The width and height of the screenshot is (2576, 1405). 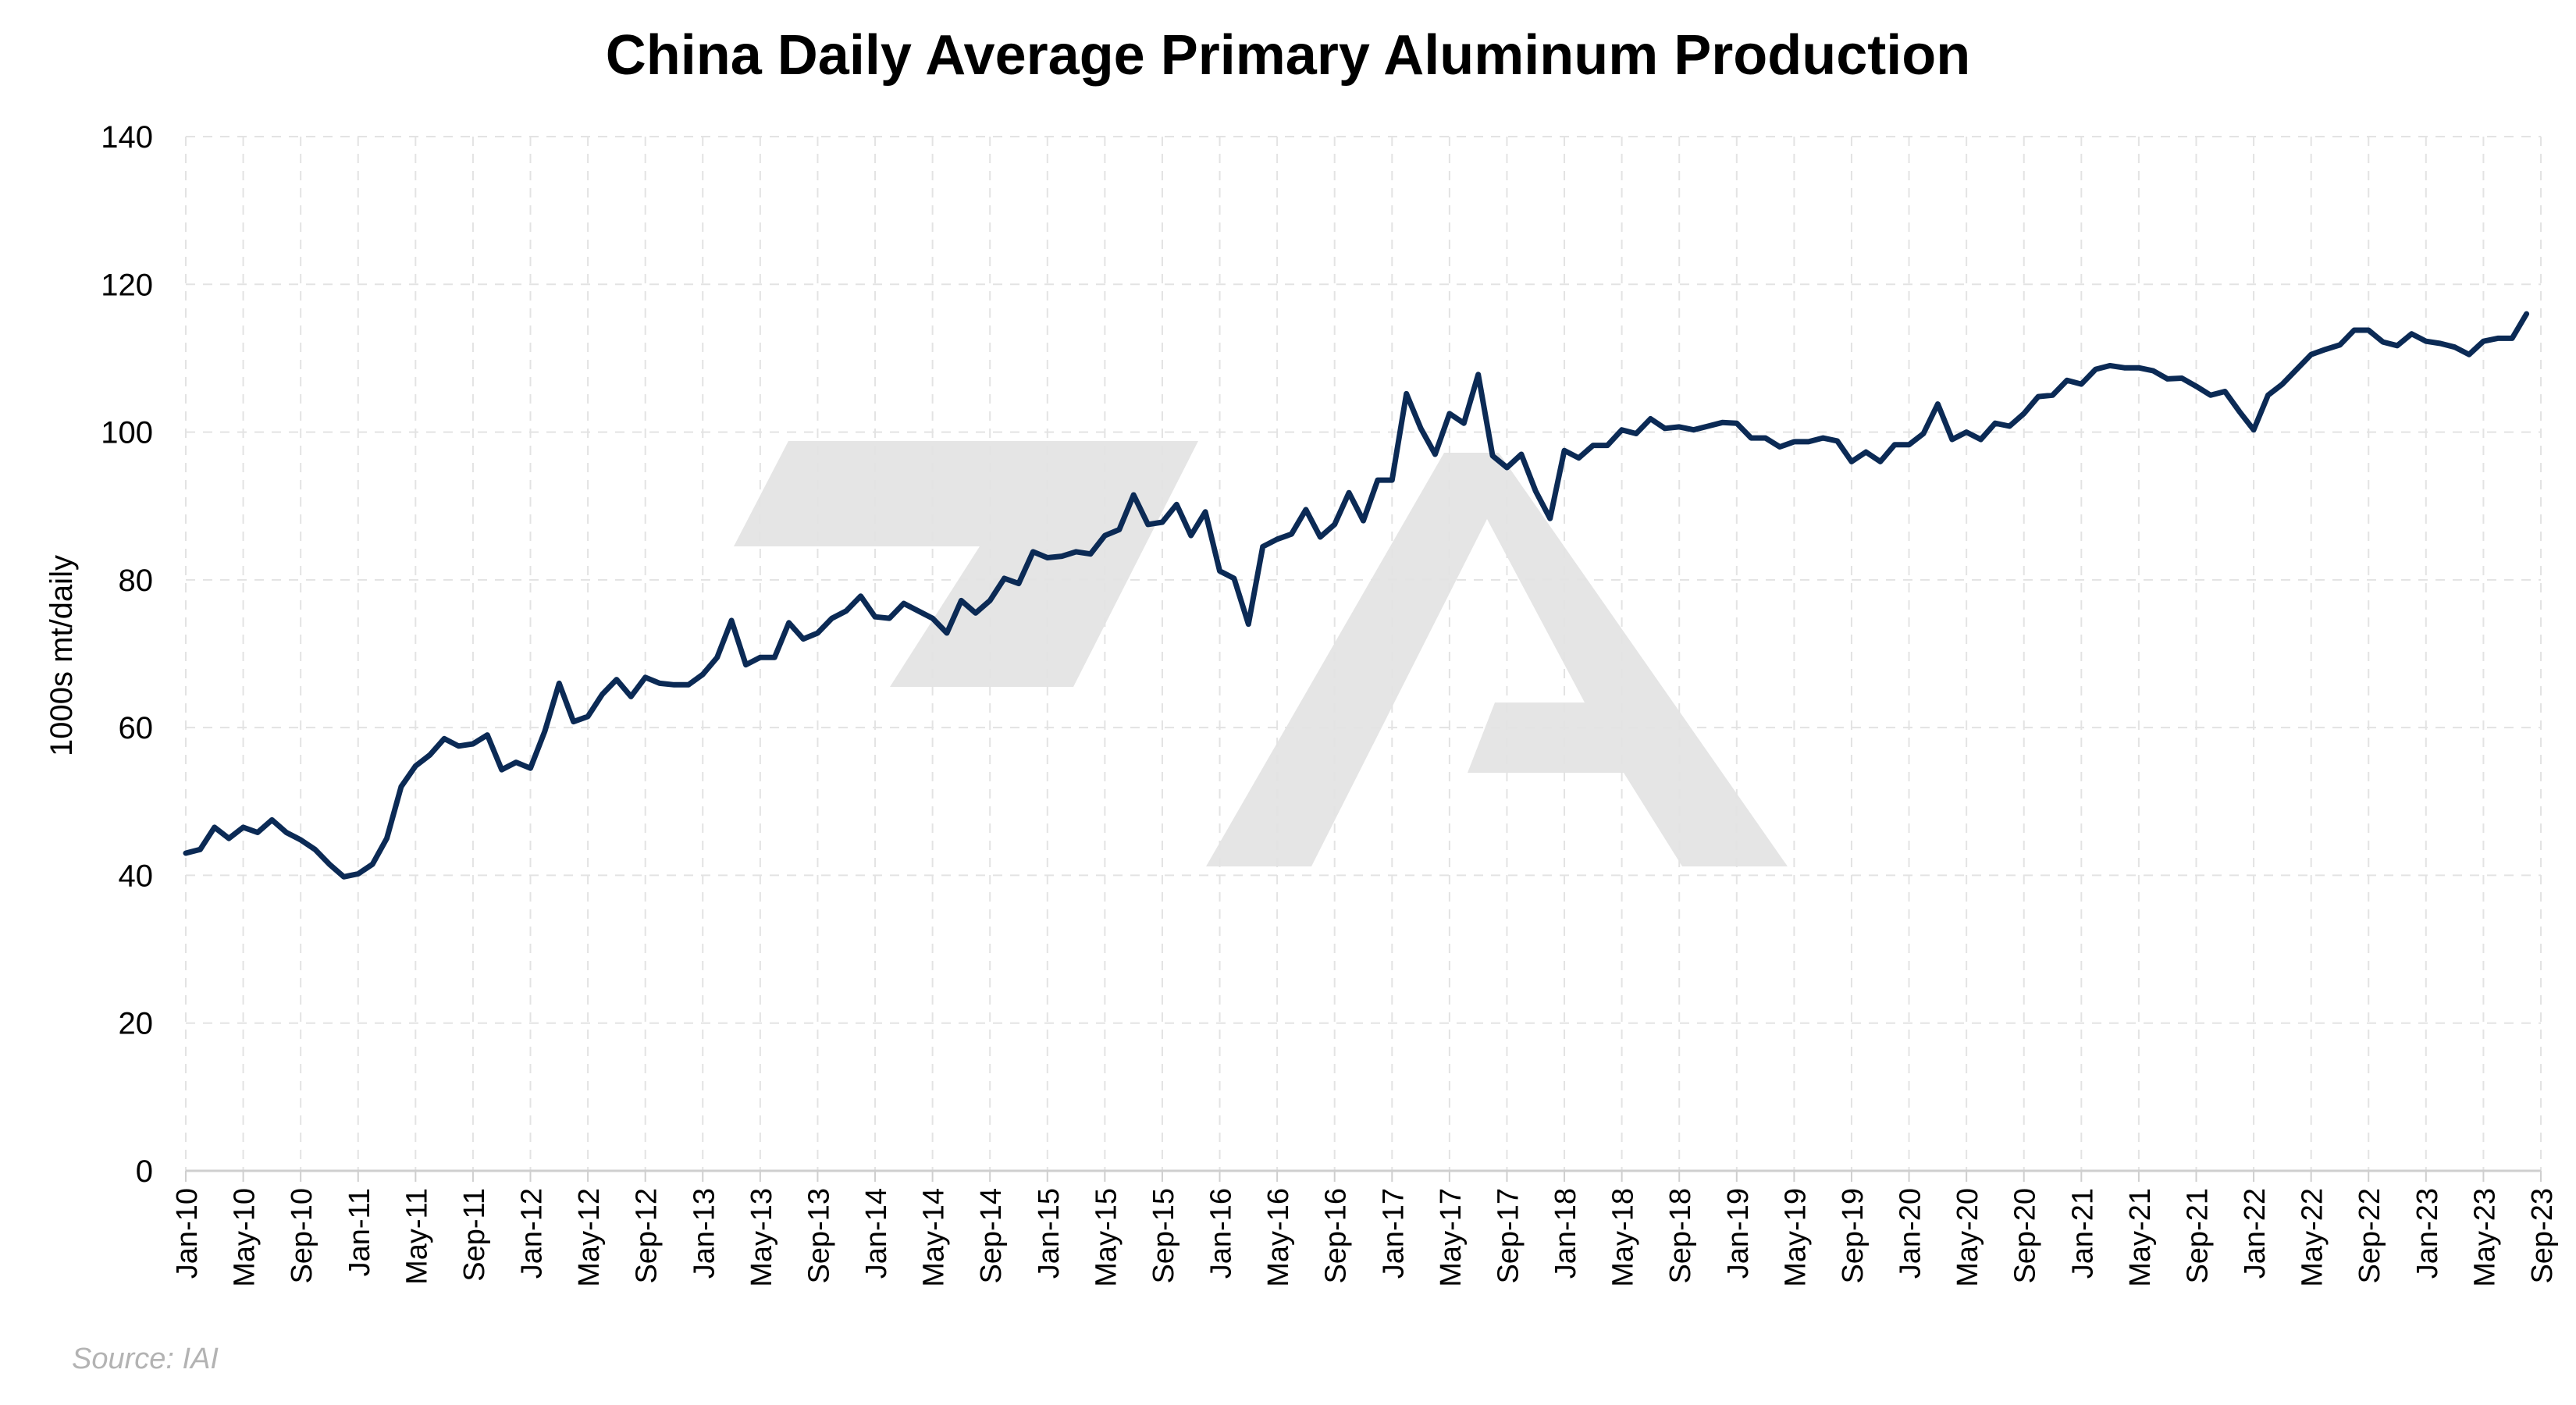 What do you see at coordinates (1508, 1236) in the screenshot?
I see `x-tick-label: Sep-17` at bounding box center [1508, 1236].